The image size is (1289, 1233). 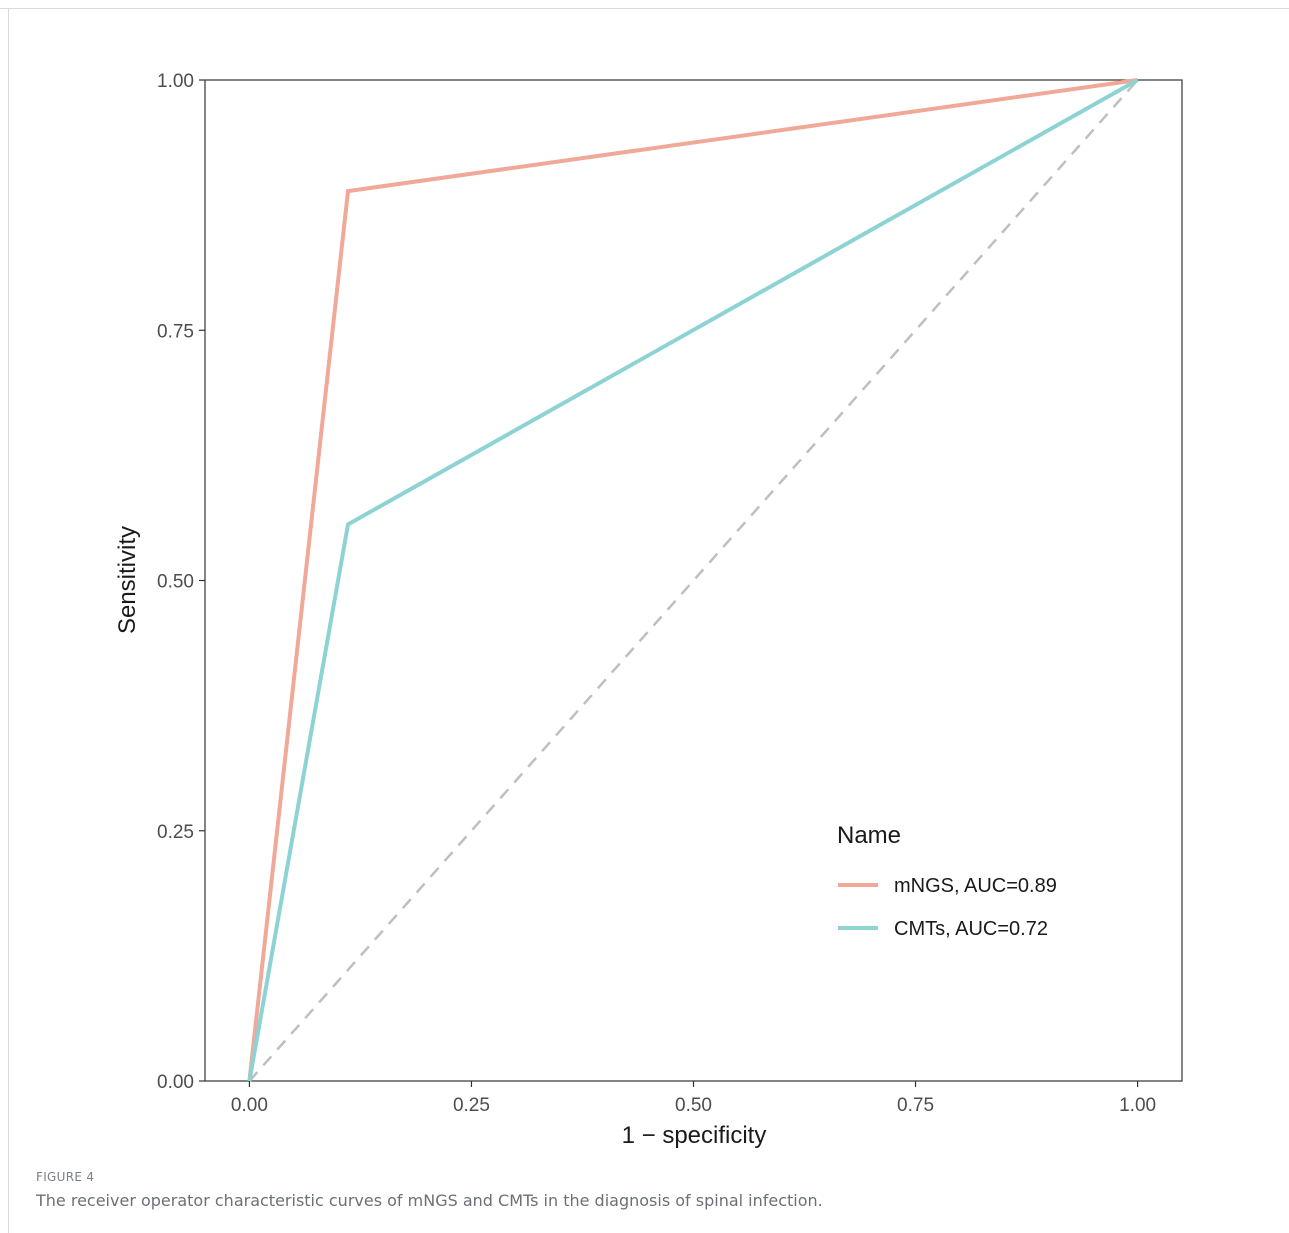 I want to click on y-axis-title: Sensitivity, so click(x=127, y=580).